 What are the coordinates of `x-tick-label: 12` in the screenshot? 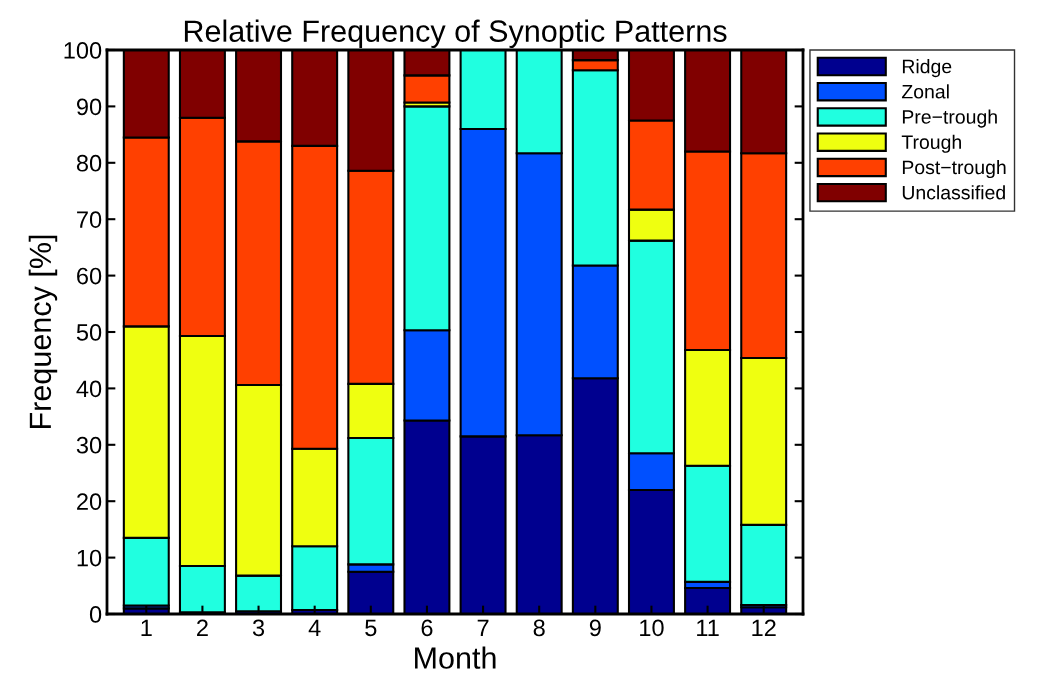 It's located at (764, 627).